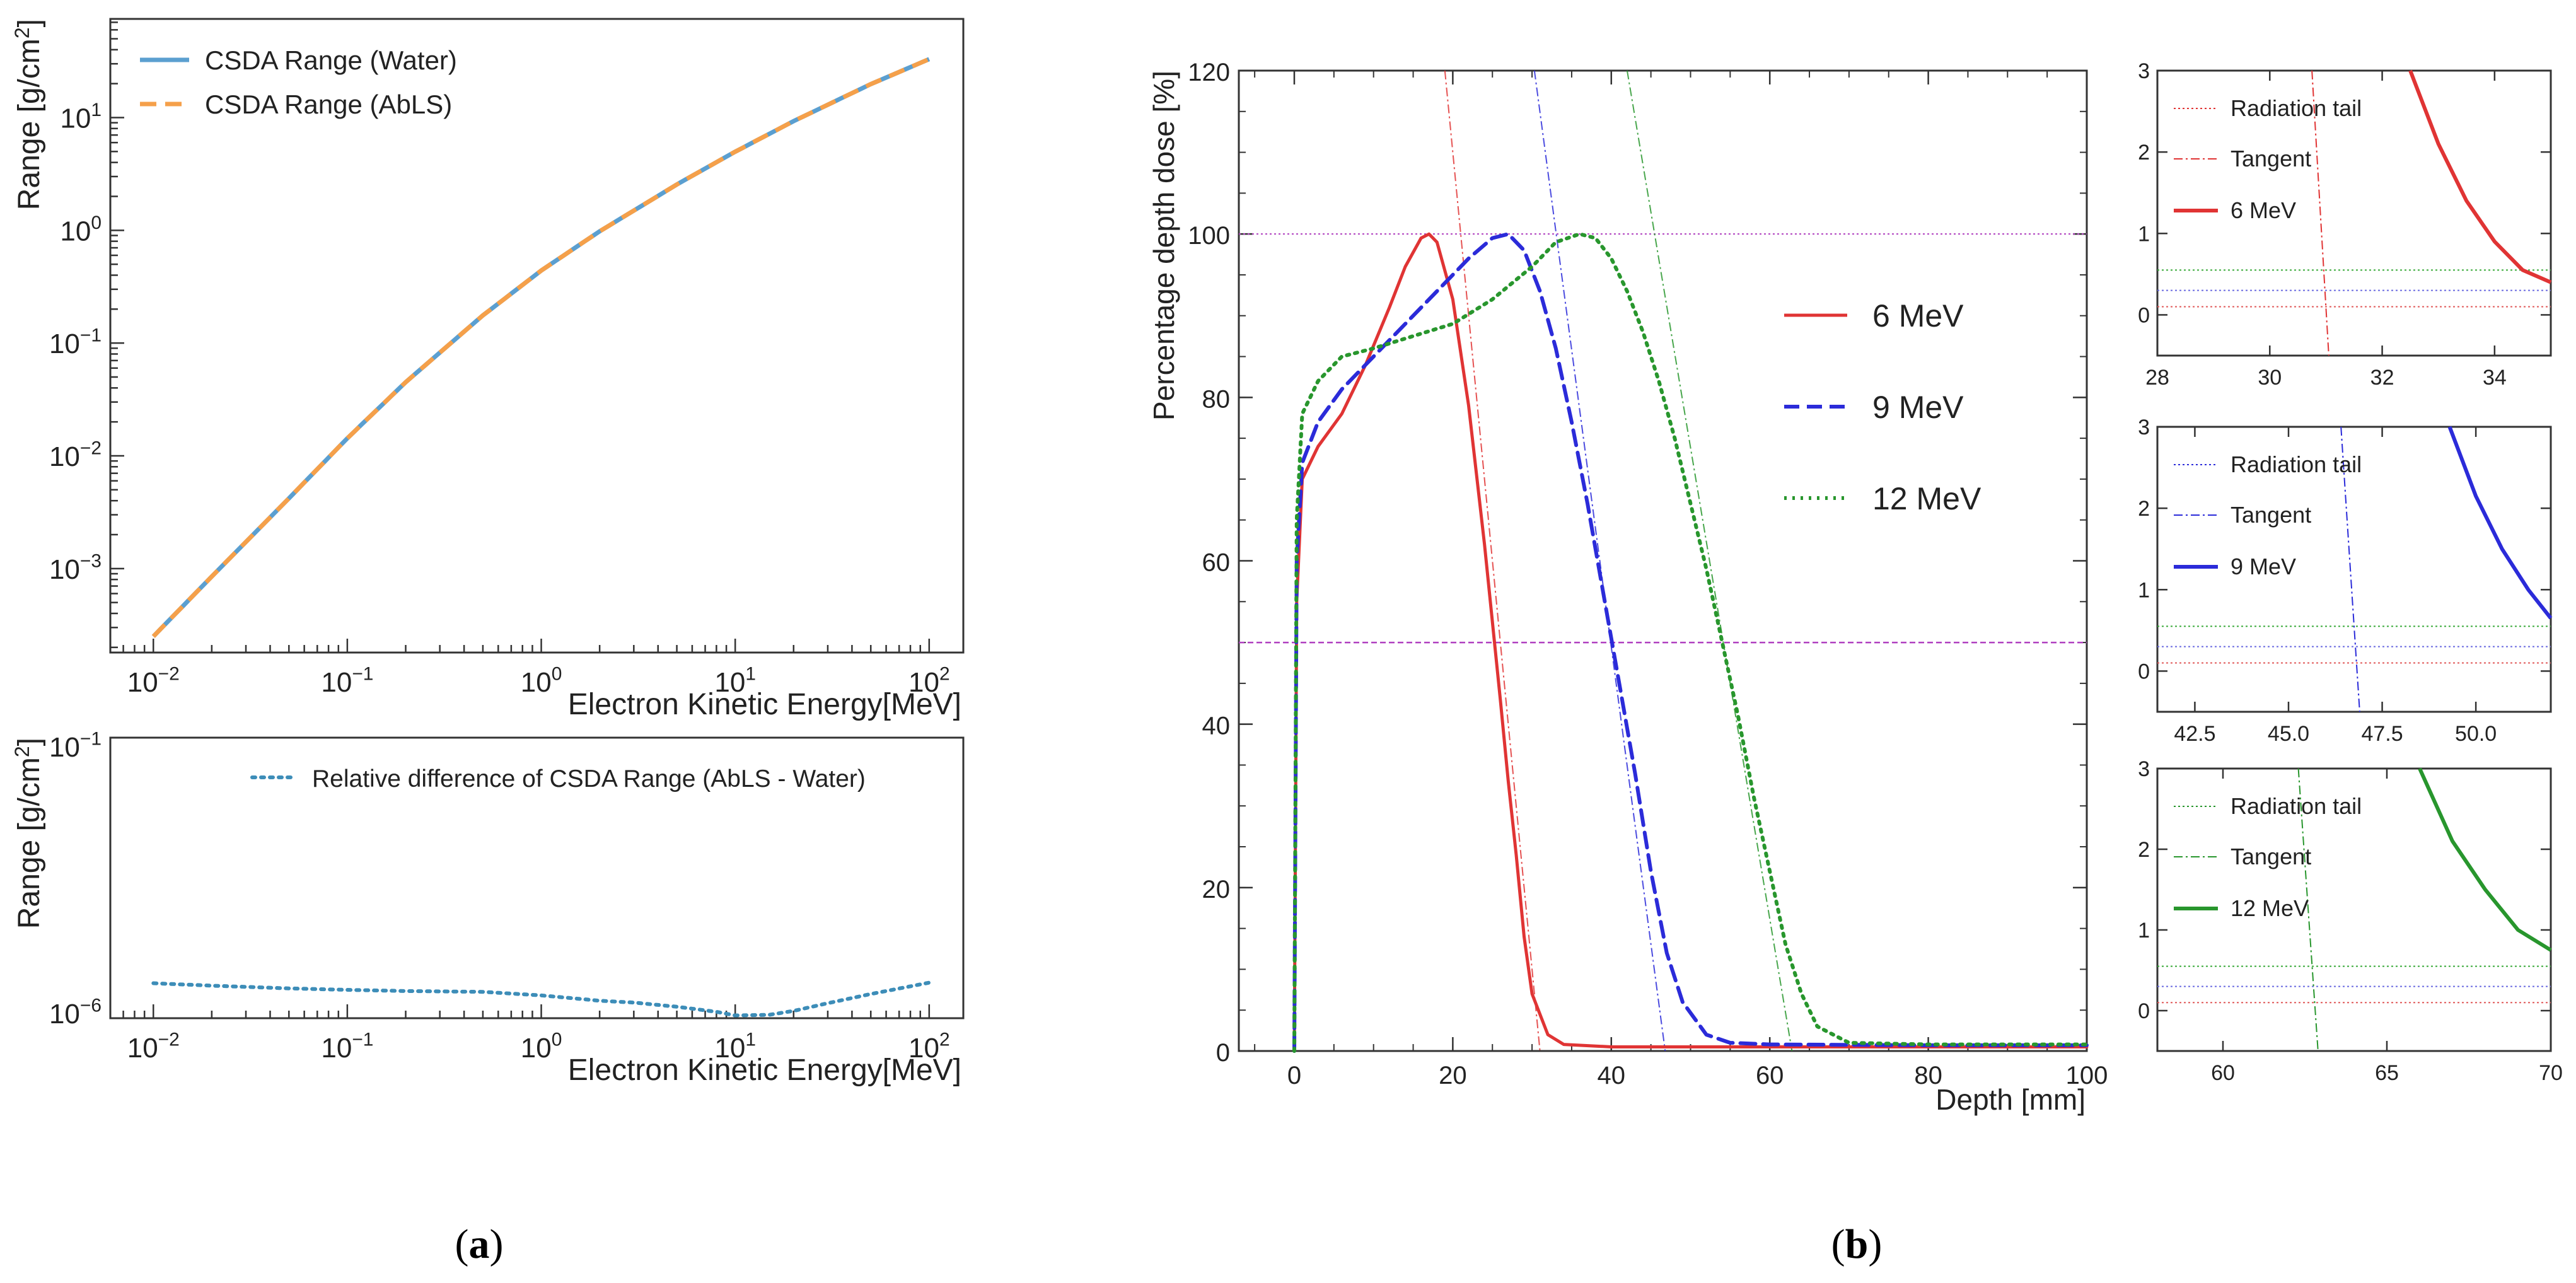 The image size is (2576, 1283). I want to click on x-tick-label: 65, so click(2387, 1073).